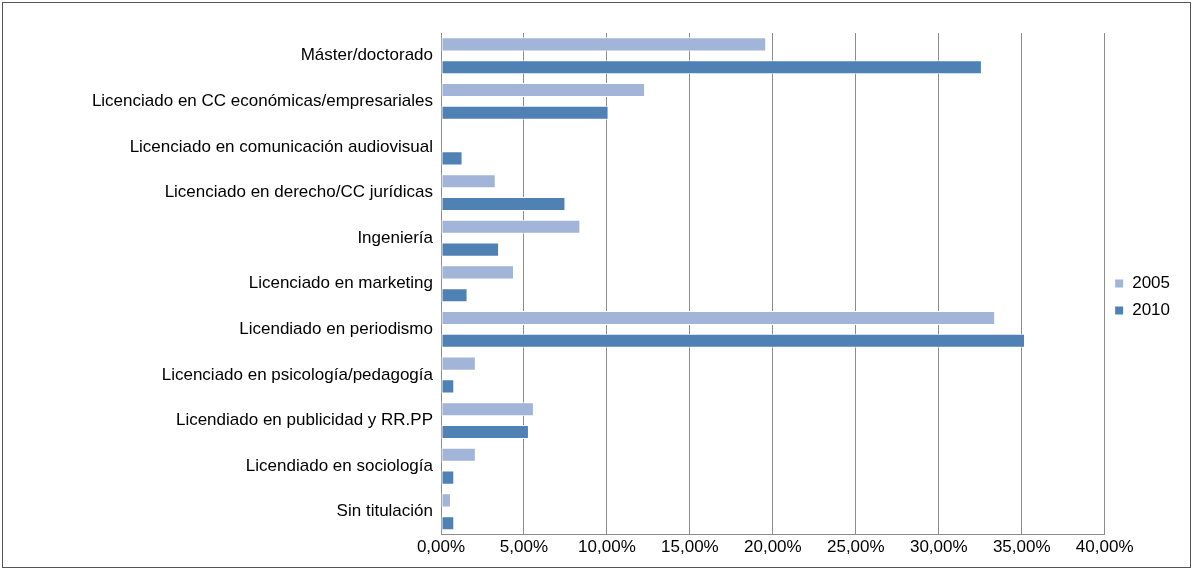 This screenshot has height=570, width=1195. What do you see at coordinates (441, 547) in the screenshot?
I see `x-tick-label: 0,00%` at bounding box center [441, 547].